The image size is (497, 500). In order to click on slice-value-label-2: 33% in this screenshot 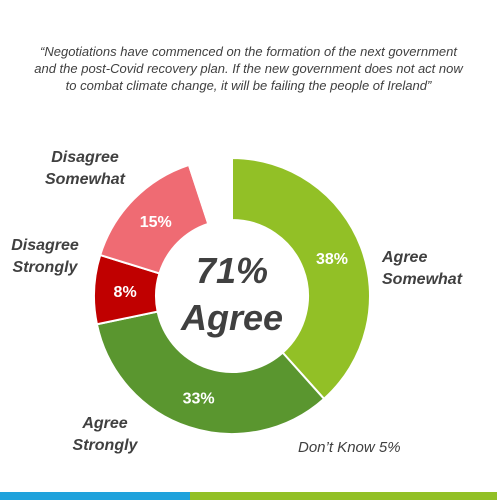, I will do `click(199, 399)`.